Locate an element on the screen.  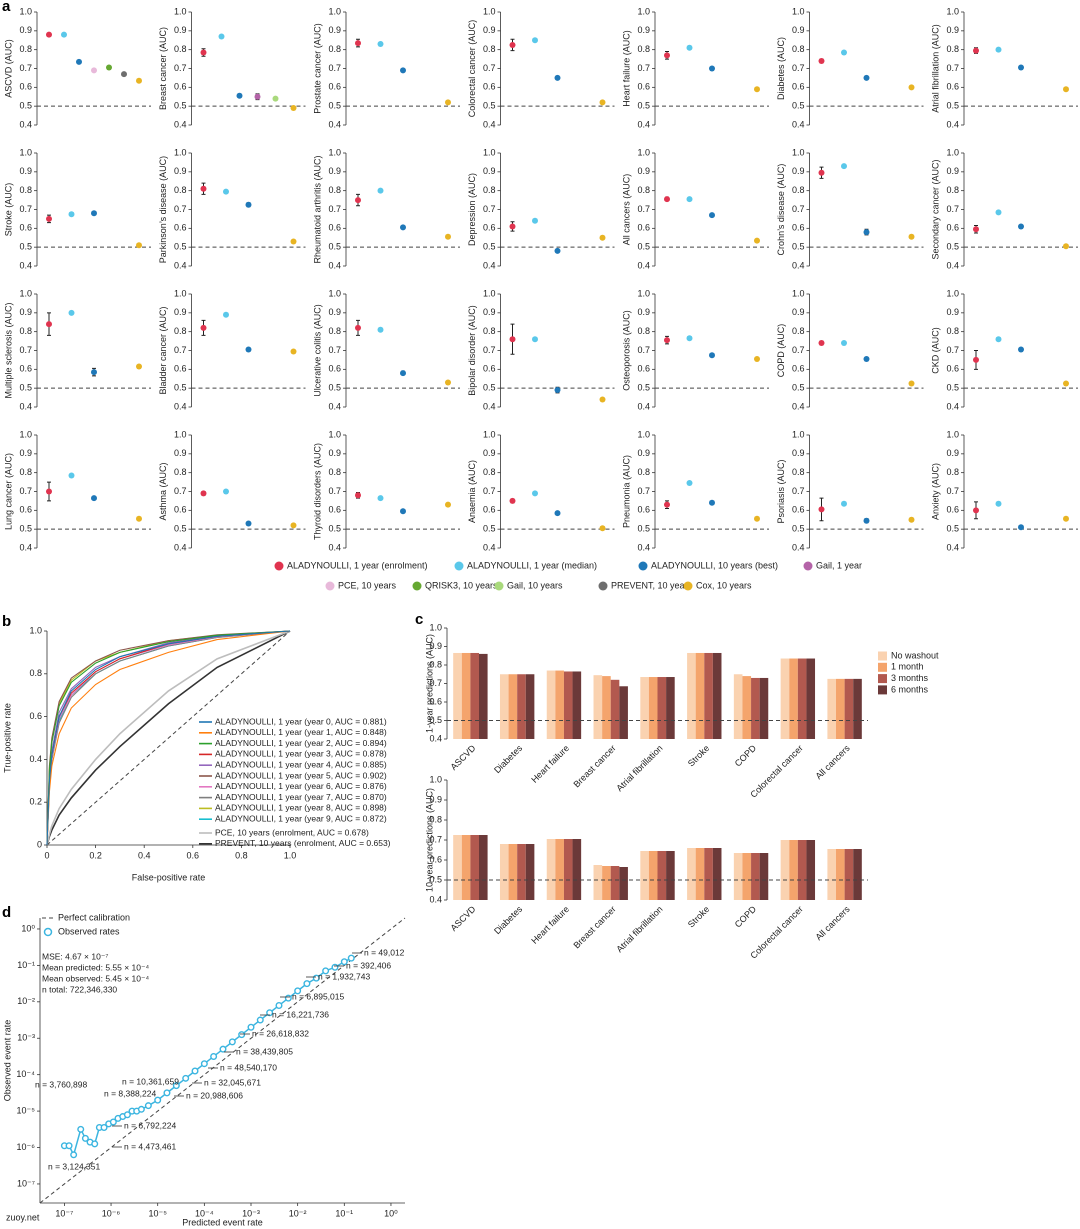
legend-label: PREVENT, 10 years is located at coordinates (652, 585).